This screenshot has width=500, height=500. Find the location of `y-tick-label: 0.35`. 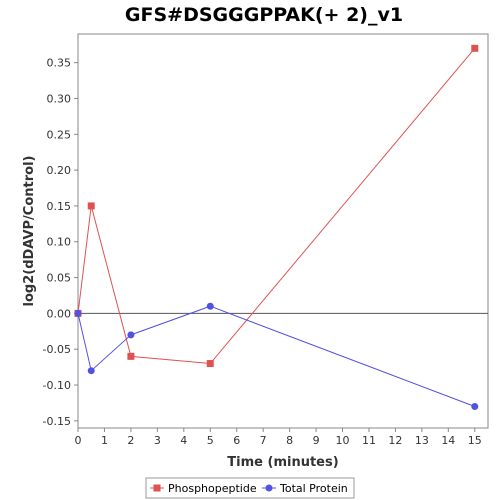

y-tick-label: 0.35 is located at coordinates (59, 63).